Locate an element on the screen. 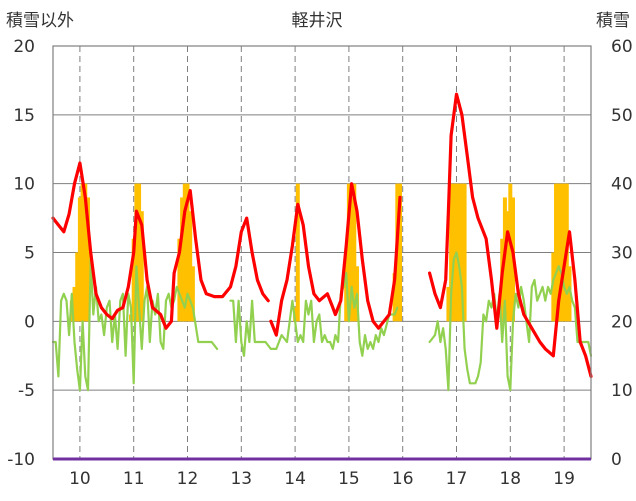 The height and width of the screenshot is (501, 636). y-left-tick-label: 10 is located at coordinates (24, 185).